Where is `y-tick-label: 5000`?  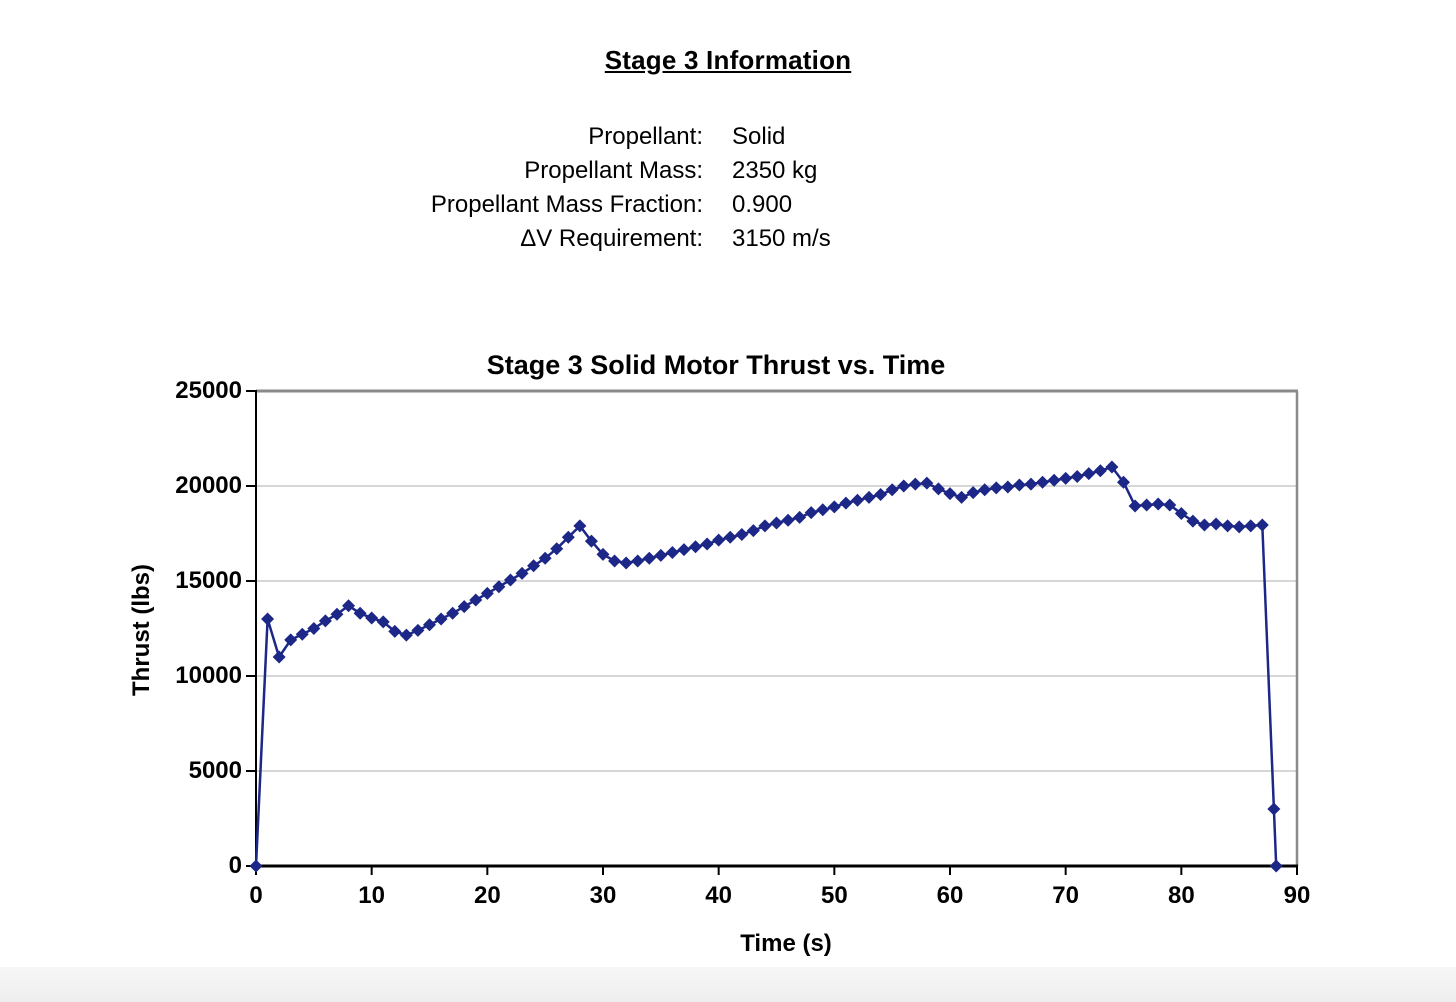 y-tick-label: 5000 is located at coordinates (215, 770).